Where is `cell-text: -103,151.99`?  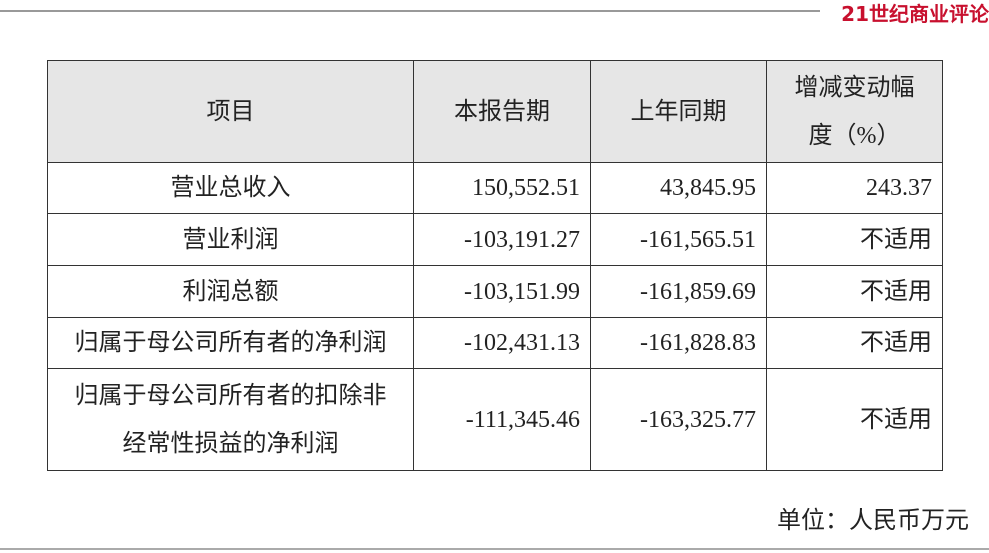
cell-text: -103,151.99 is located at coordinates (522, 291).